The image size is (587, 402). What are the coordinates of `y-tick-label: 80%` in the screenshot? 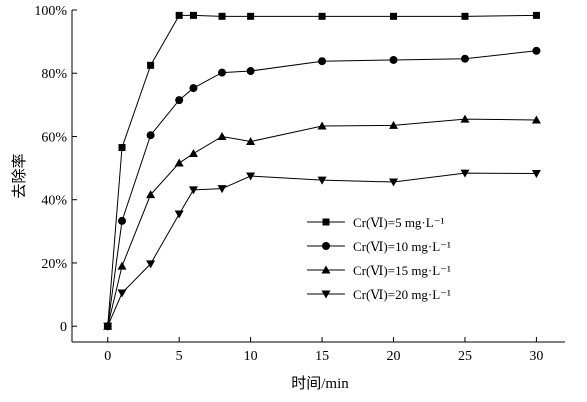 It's located at (54, 74).